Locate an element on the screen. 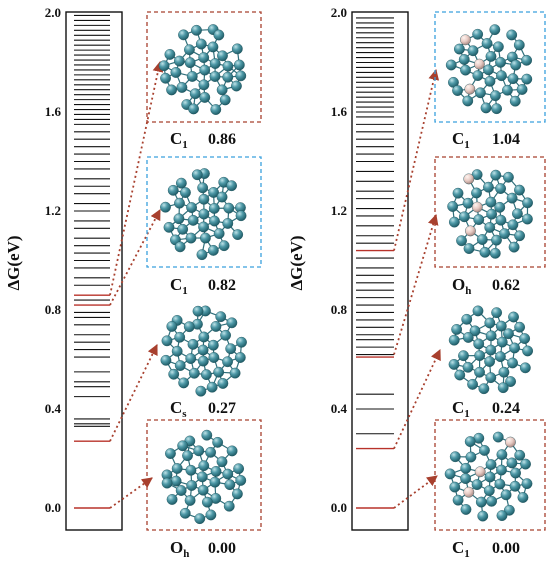 The height and width of the screenshot is (562, 550). right-structure-2: Oh 0.62 is located at coordinates (490, 226).